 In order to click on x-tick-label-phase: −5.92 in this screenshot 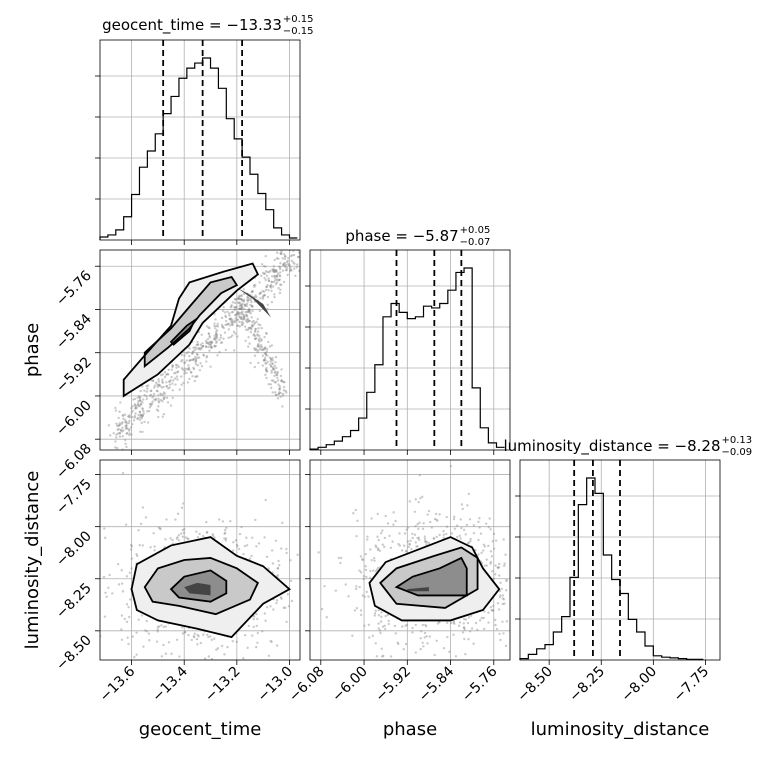, I will do `click(393, 685)`.